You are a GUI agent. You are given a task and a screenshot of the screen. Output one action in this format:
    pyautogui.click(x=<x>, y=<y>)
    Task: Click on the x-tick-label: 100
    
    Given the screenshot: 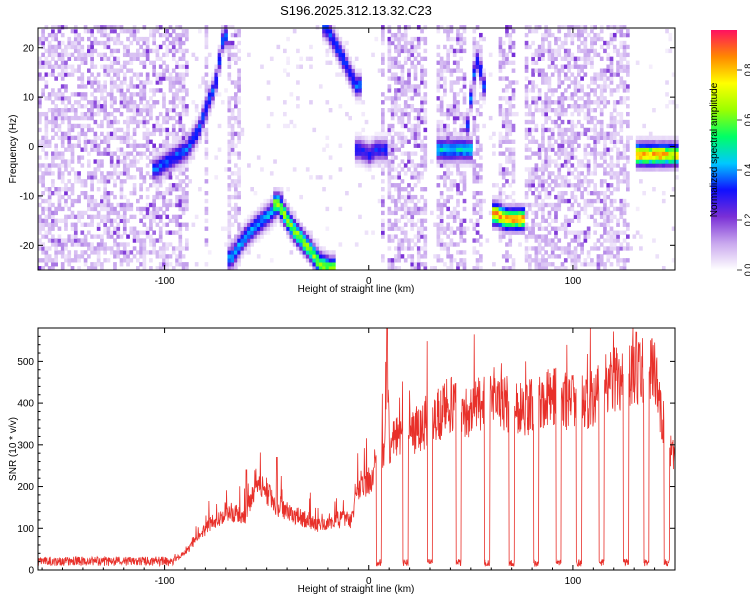 What is the action you would take?
    pyautogui.click(x=573, y=281)
    